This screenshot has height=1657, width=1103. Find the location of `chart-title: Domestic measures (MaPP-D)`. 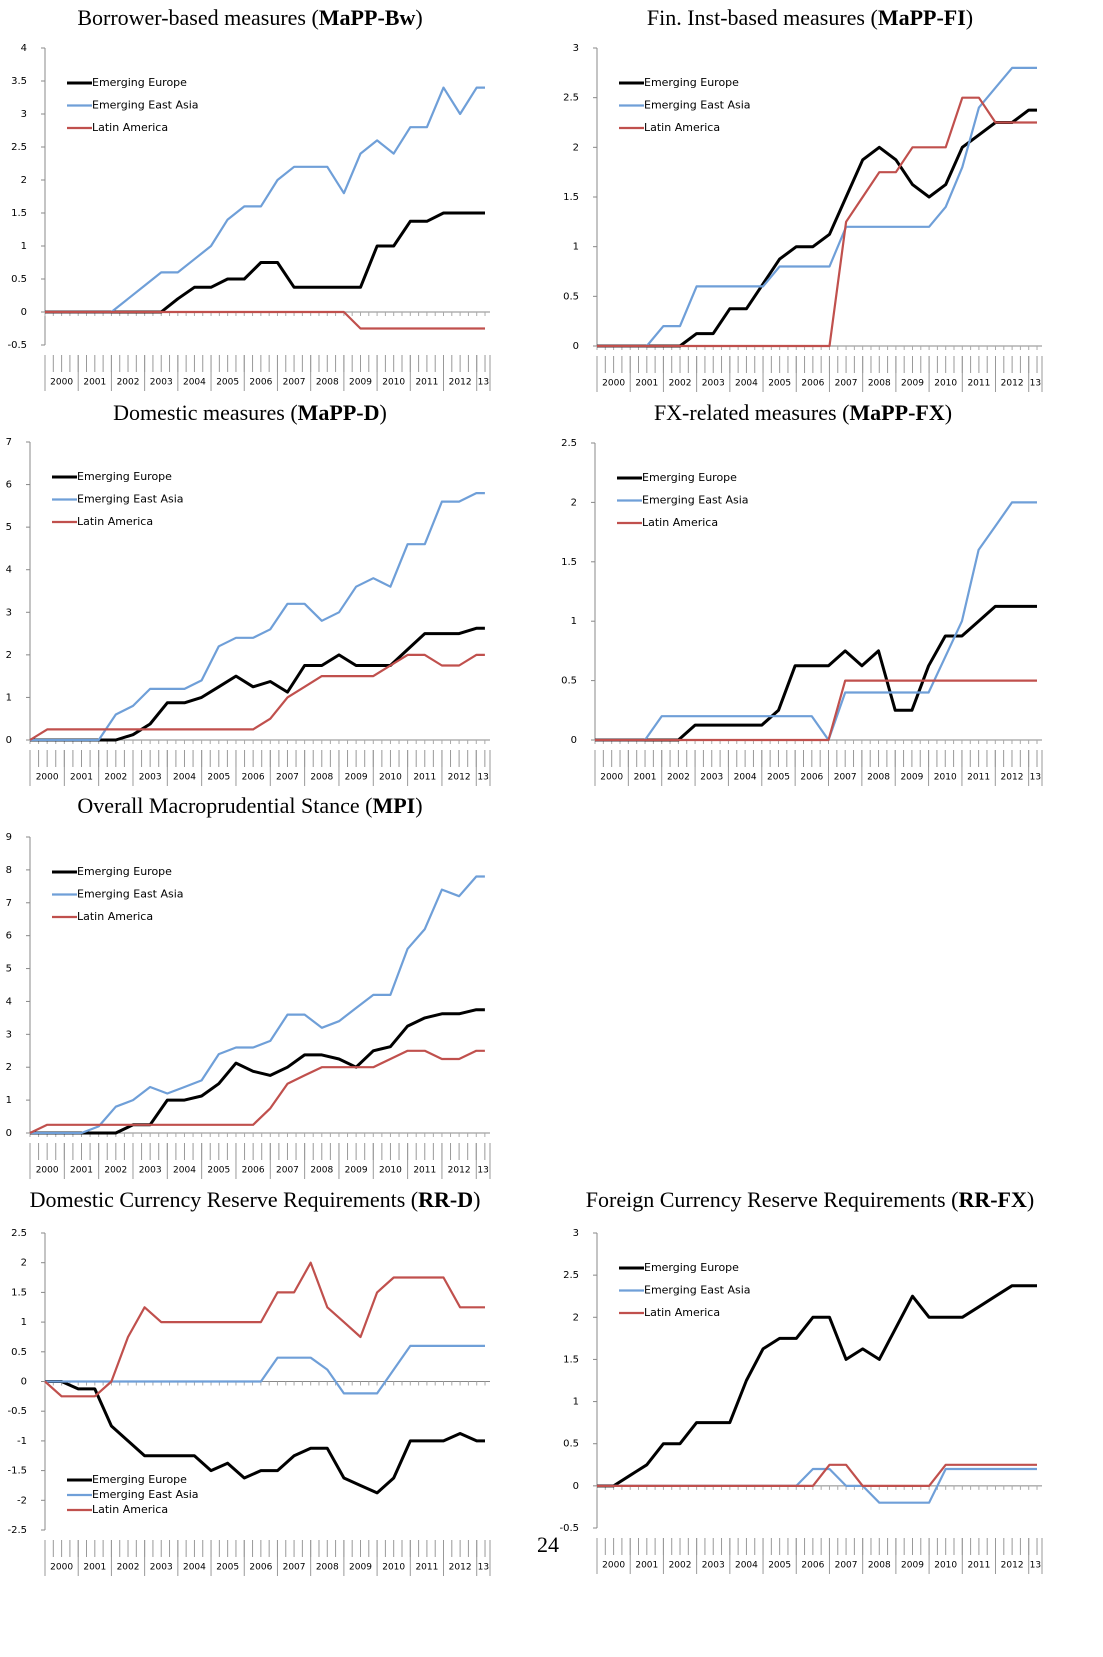

chart-title: Domestic measures (MaPP-D) is located at coordinates (250, 412).